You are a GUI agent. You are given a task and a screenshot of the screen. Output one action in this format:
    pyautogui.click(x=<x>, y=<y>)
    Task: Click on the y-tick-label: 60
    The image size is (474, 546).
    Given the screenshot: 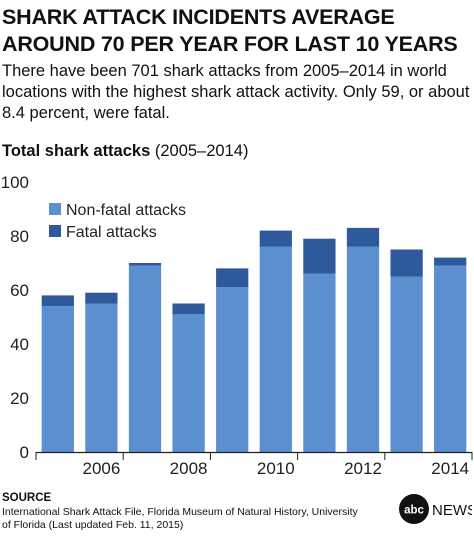 What is the action you would take?
    pyautogui.click(x=19, y=290)
    